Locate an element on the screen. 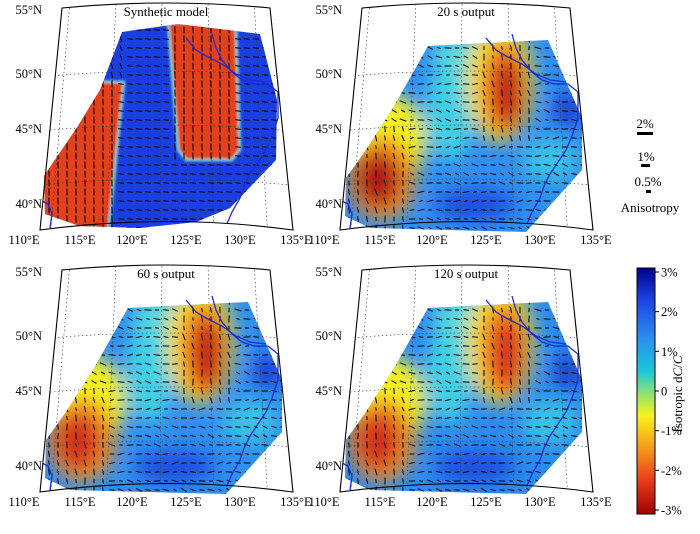 This screenshot has width=700, height=534. colorbar-label: Isotropic dC/C is located at coordinates (677, 393).